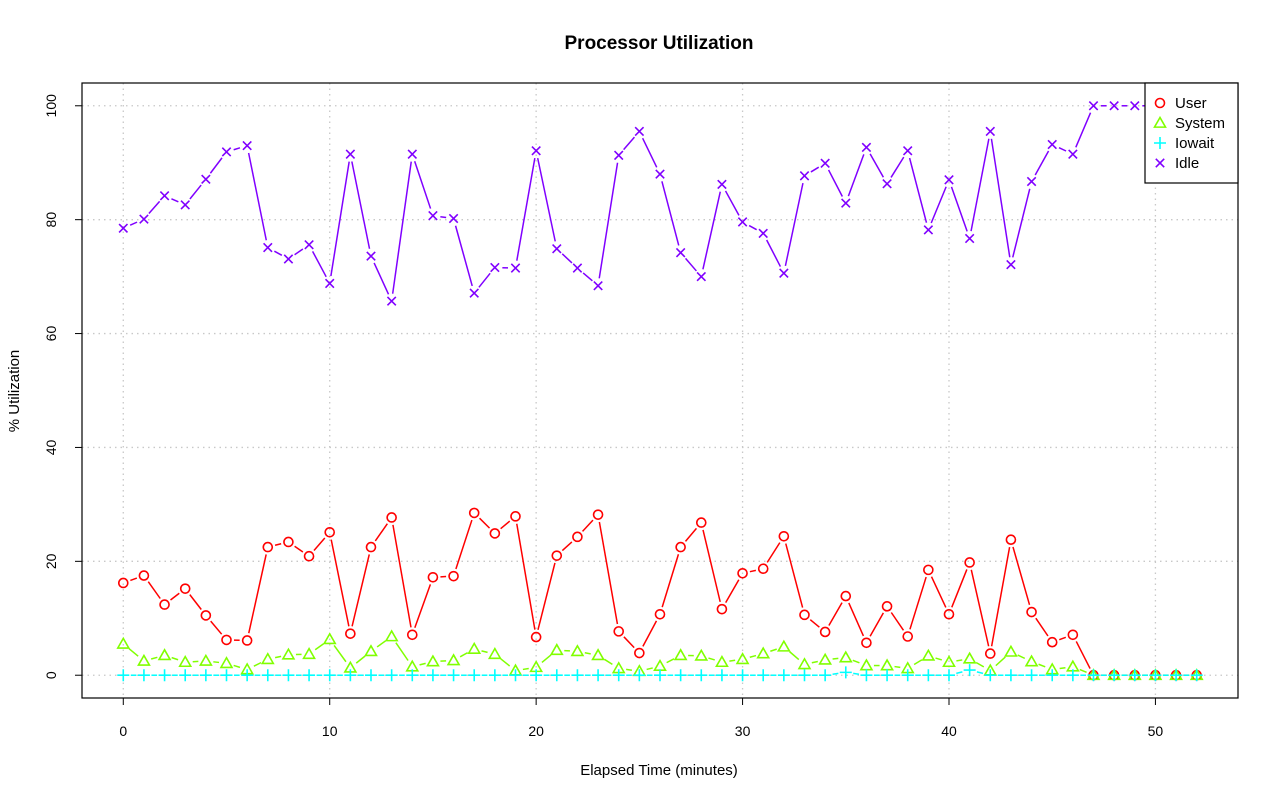 This screenshot has height=801, width=1280. I want to click on y-tick-label: 100, so click(51, 106).